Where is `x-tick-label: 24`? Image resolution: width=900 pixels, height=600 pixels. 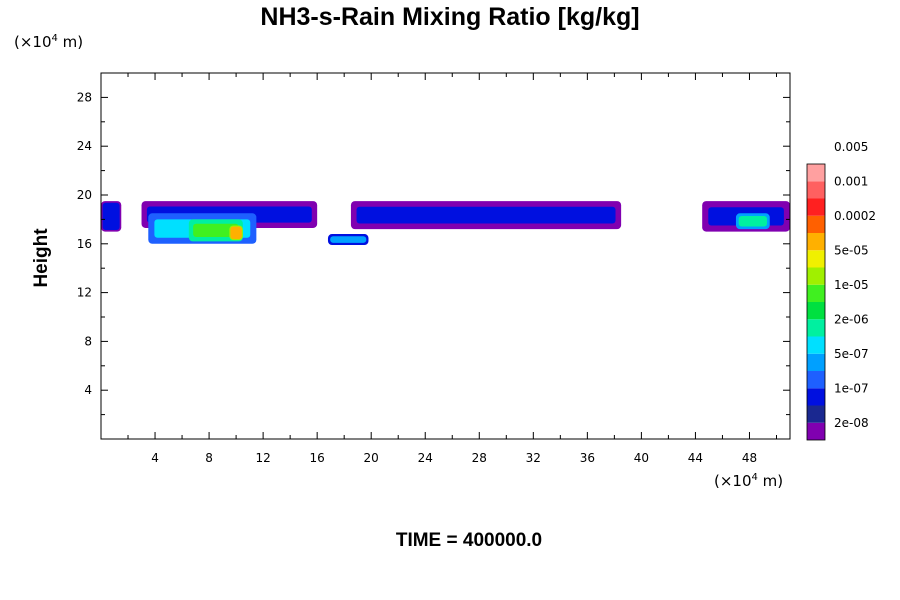
x-tick-label: 24 is located at coordinates (425, 458).